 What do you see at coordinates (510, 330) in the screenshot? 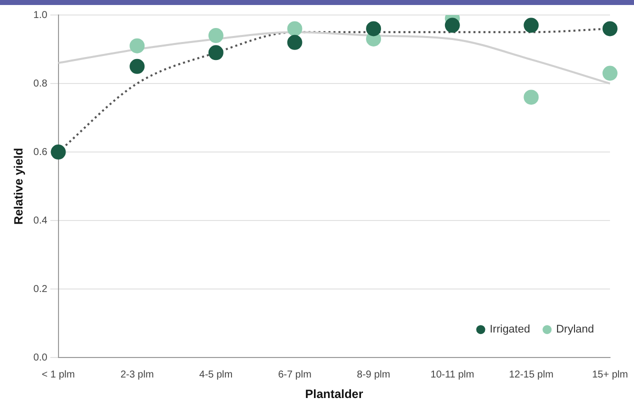
I see `legend-label: Irrigated` at bounding box center [510, 330].